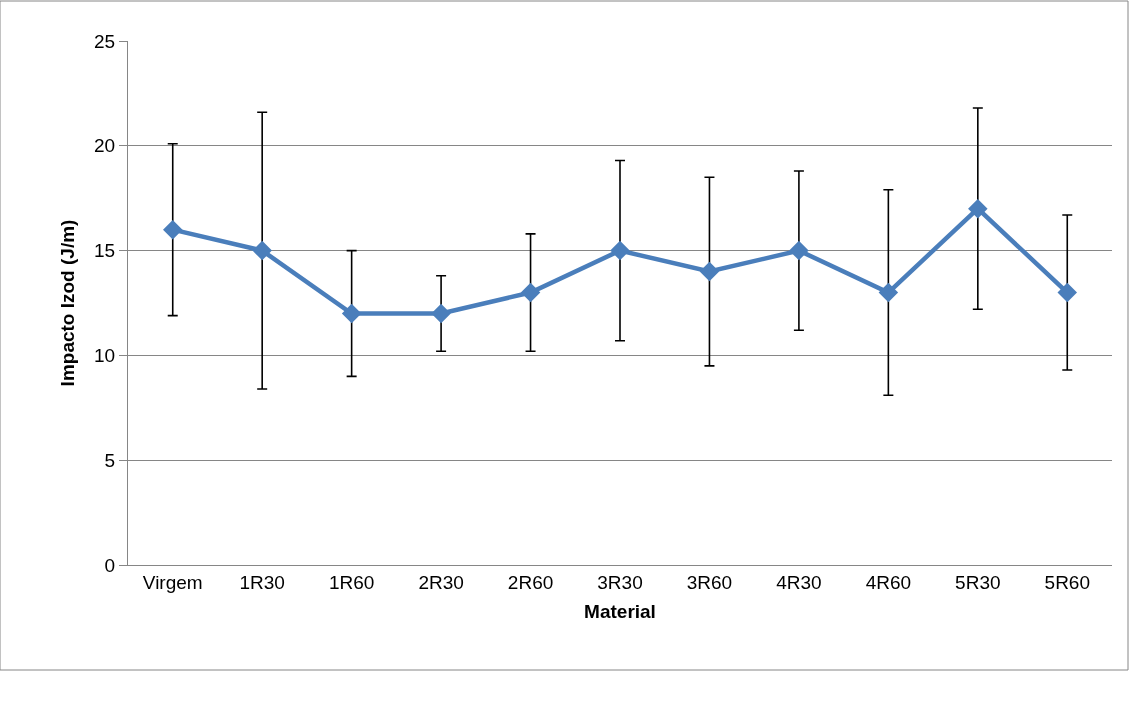 This screenshot has height=713, width=1129. Describe the element at coordinates (620, 611) in the screenshot. I see `x-axis-title: Material` at that location.